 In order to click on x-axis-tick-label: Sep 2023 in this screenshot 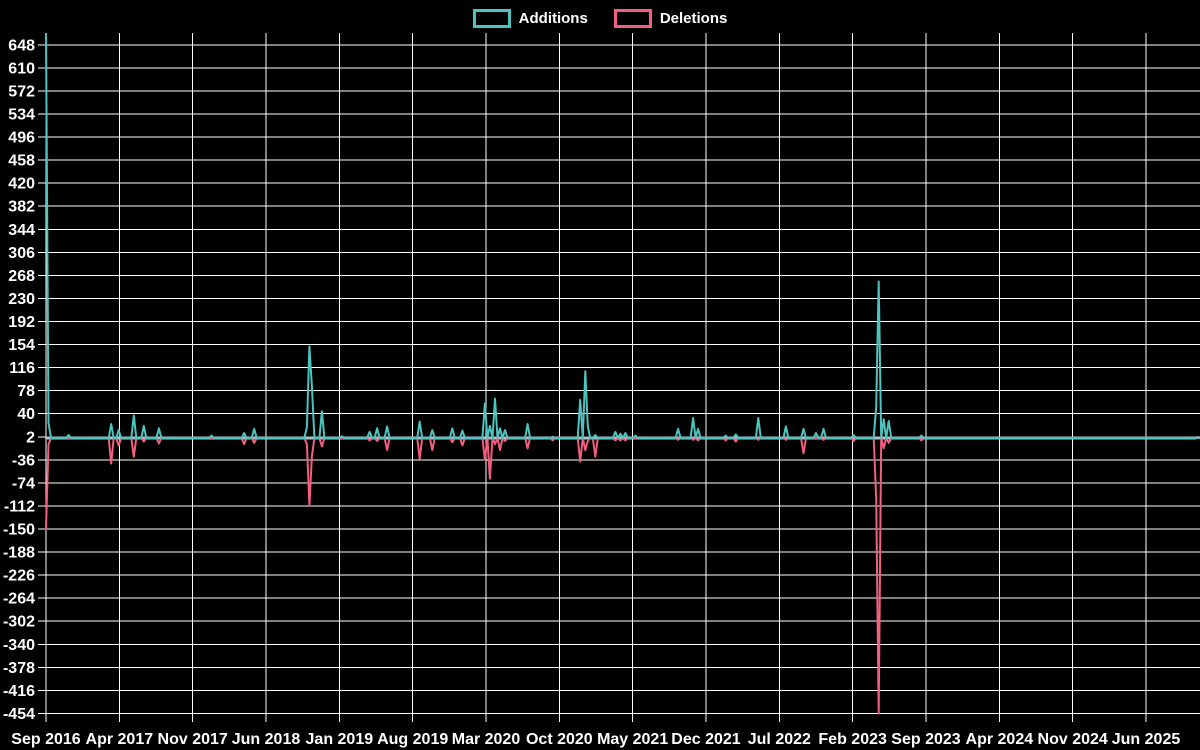, I will do `click(925, 739)`.